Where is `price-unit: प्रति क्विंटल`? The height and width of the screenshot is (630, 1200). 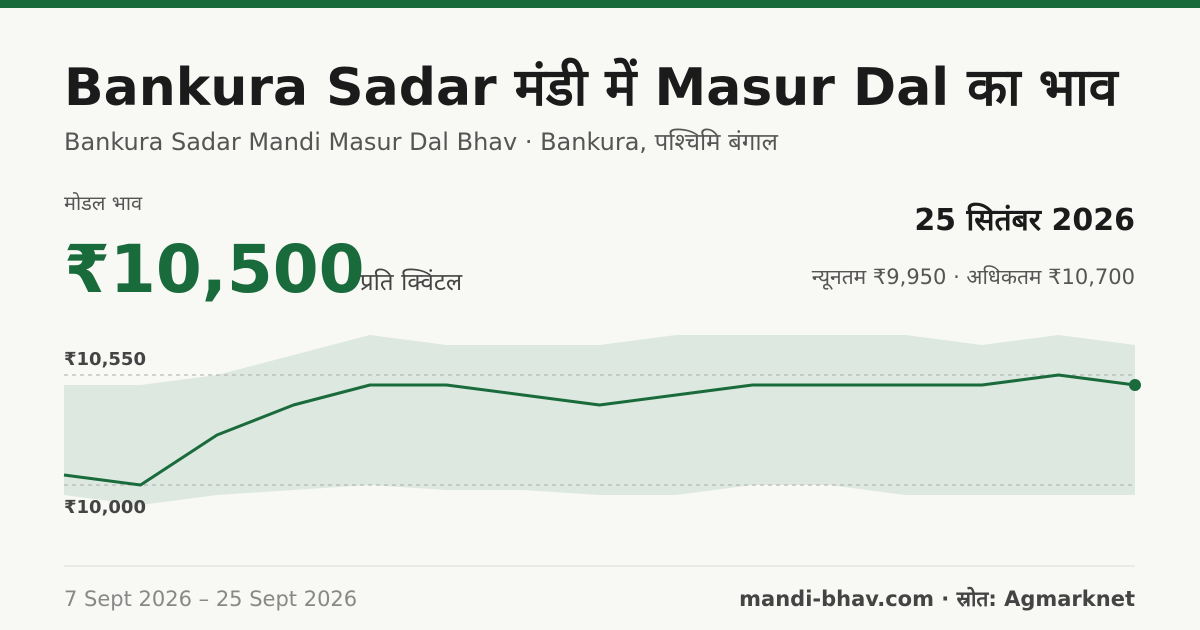
price-unit: प्रति क्विंटल is located at coordinates (411, 282).